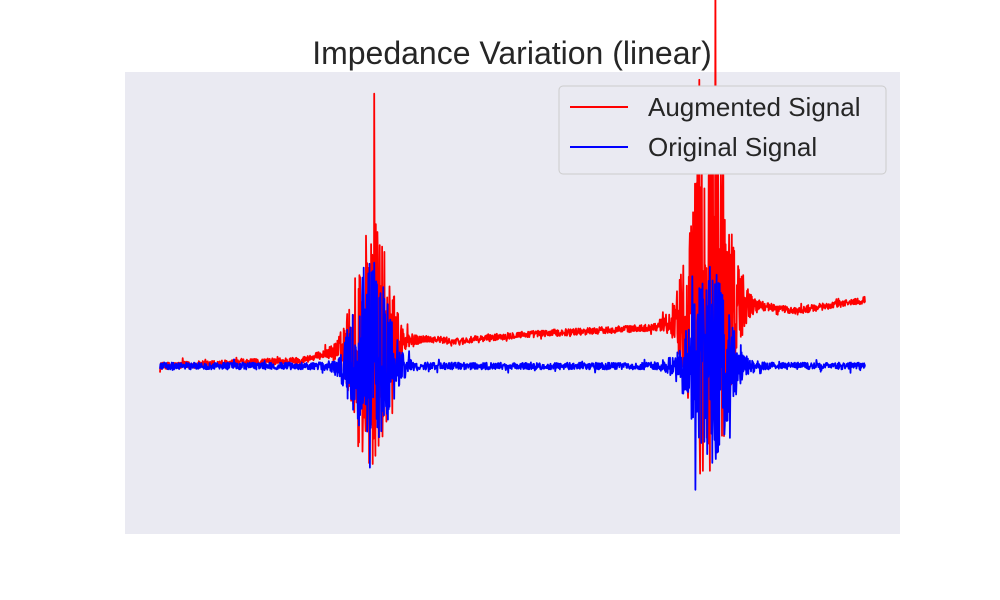 Image resolution: width=1000 pixels, height=600 pixels. I want to click on legend-label-augmented: Augmented Signal, so click(754, 107).